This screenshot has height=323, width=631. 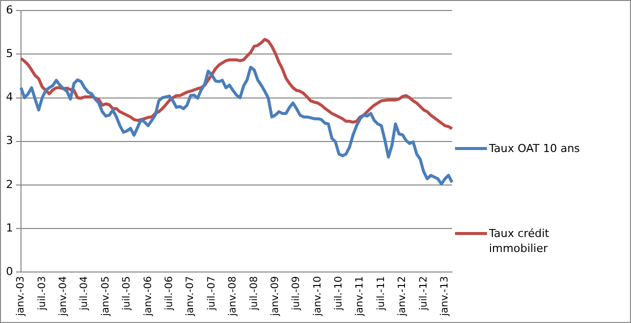 I want to click on x-tick-label: juil.-09, so click(x=296, y=294).